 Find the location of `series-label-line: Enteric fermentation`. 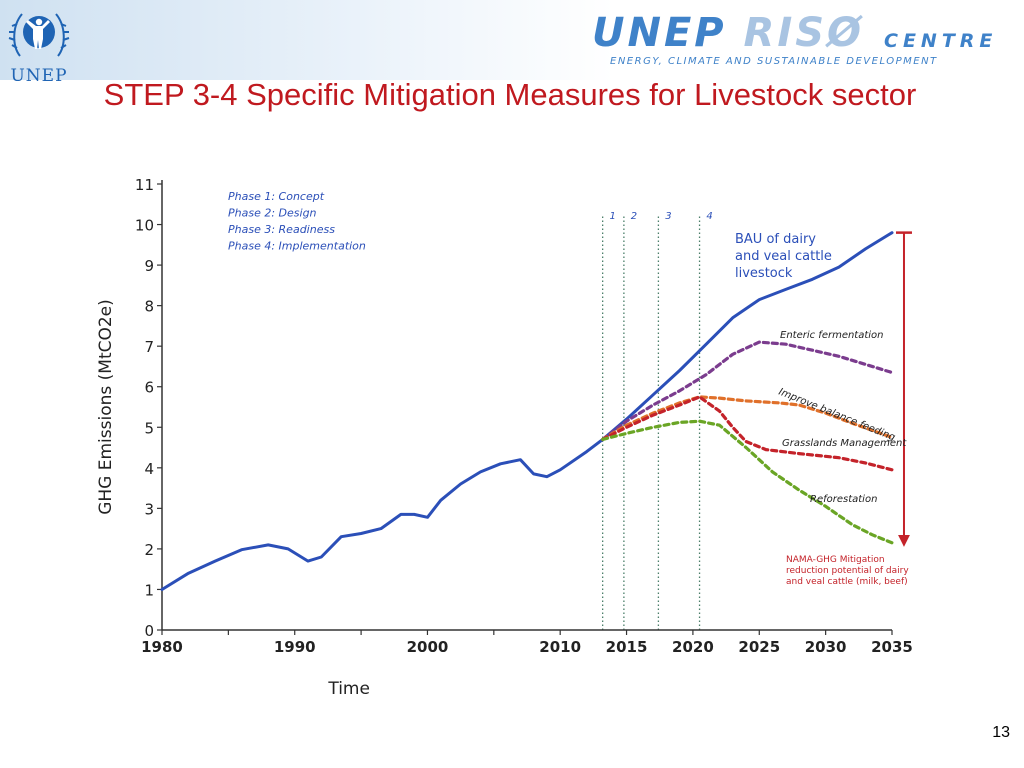

series-label-line: Enteric fermentation is located at coordinates (832, 335).